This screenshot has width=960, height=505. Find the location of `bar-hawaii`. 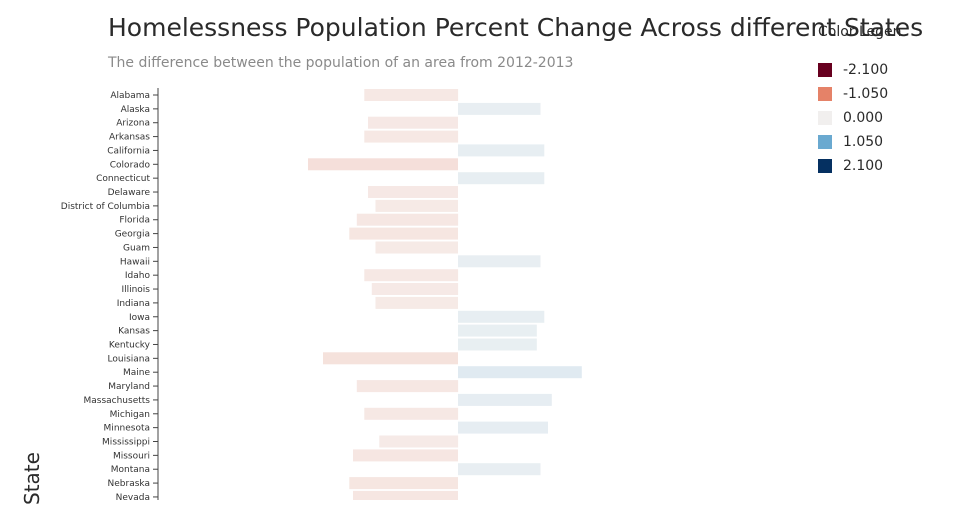

bar-hawaii is located at coordinates (499, 261).